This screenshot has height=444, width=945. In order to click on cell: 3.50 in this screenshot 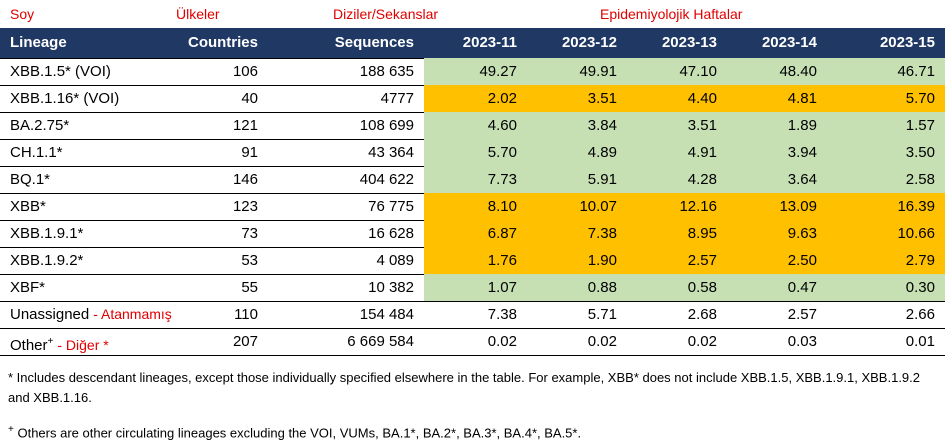, I will do `click(920, 152)`.